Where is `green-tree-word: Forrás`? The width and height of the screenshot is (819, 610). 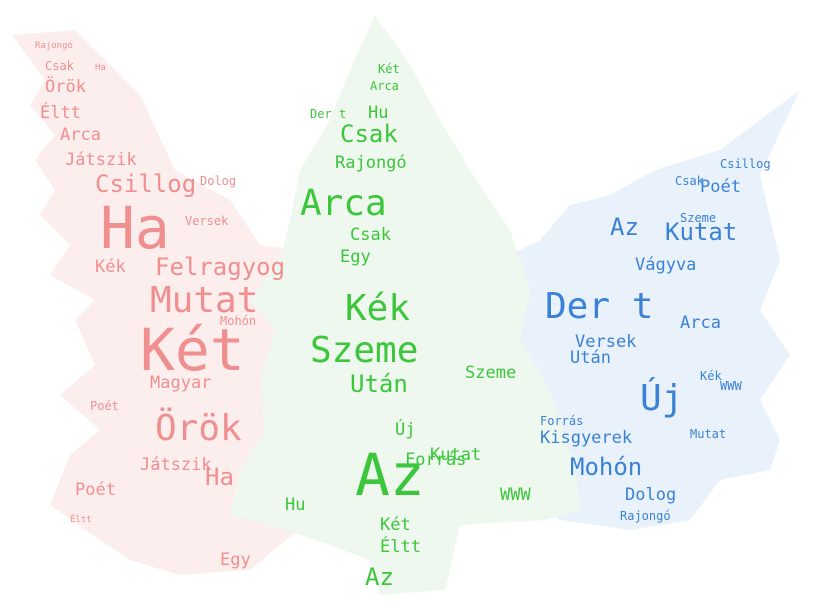 green-tree-word: Forrás is located at coordinates (435, 460).